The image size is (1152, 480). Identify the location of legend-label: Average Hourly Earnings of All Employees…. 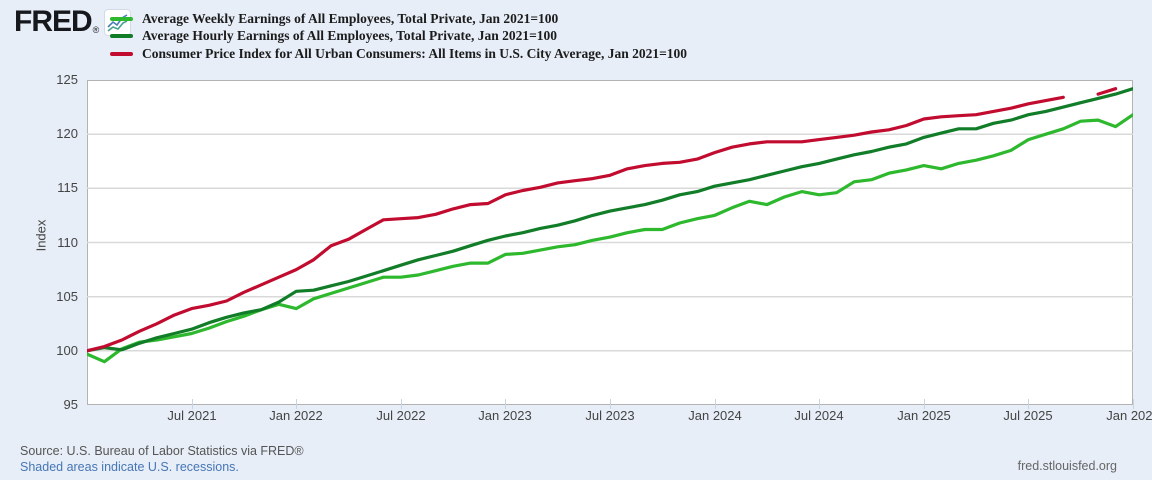
(350, 36).